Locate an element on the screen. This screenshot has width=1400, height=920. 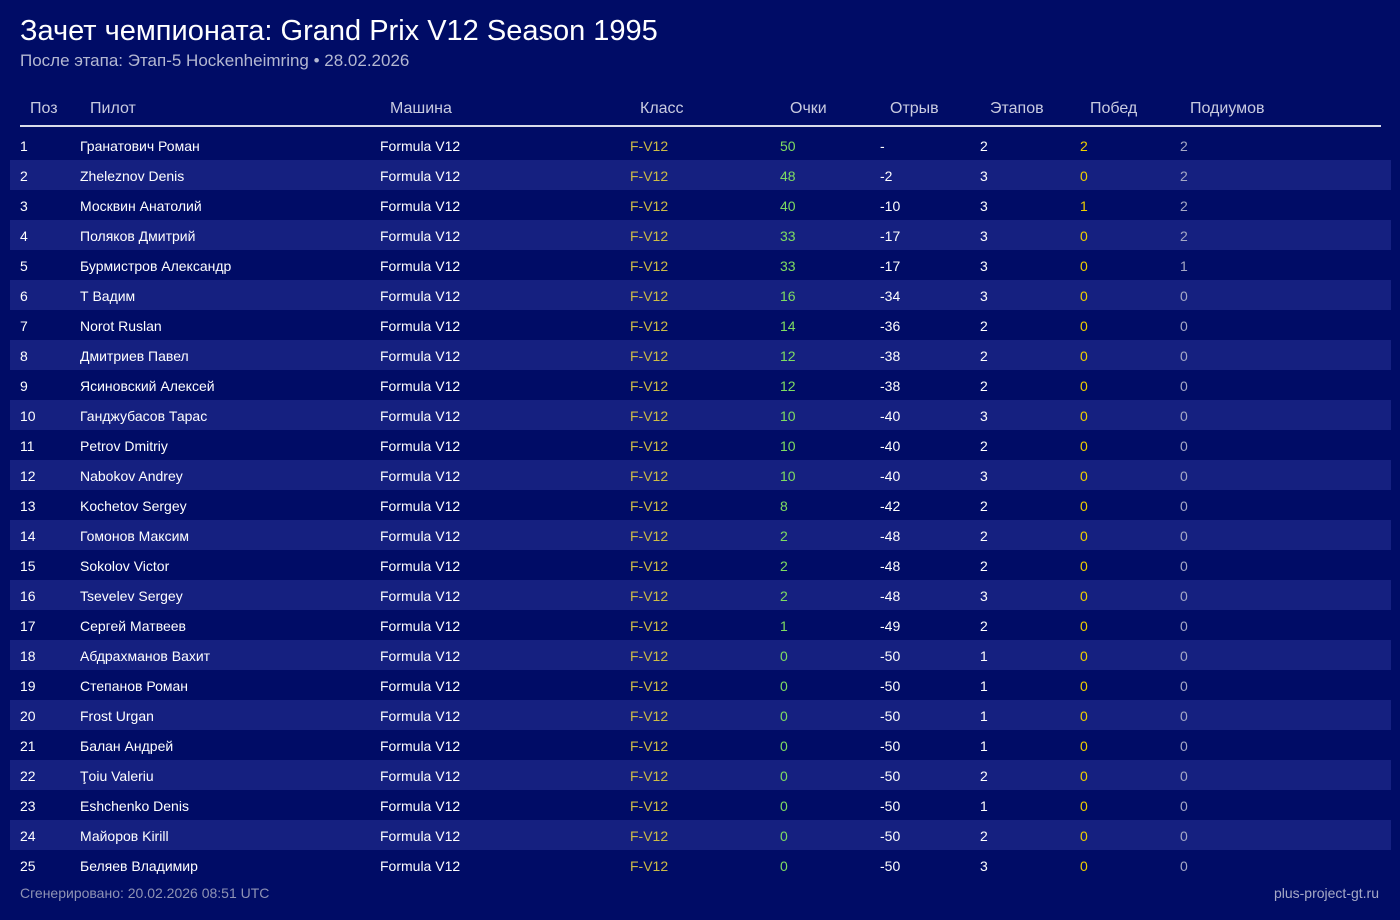
cell-pilot: Степанов Роман is located at coordinates (134, 686).